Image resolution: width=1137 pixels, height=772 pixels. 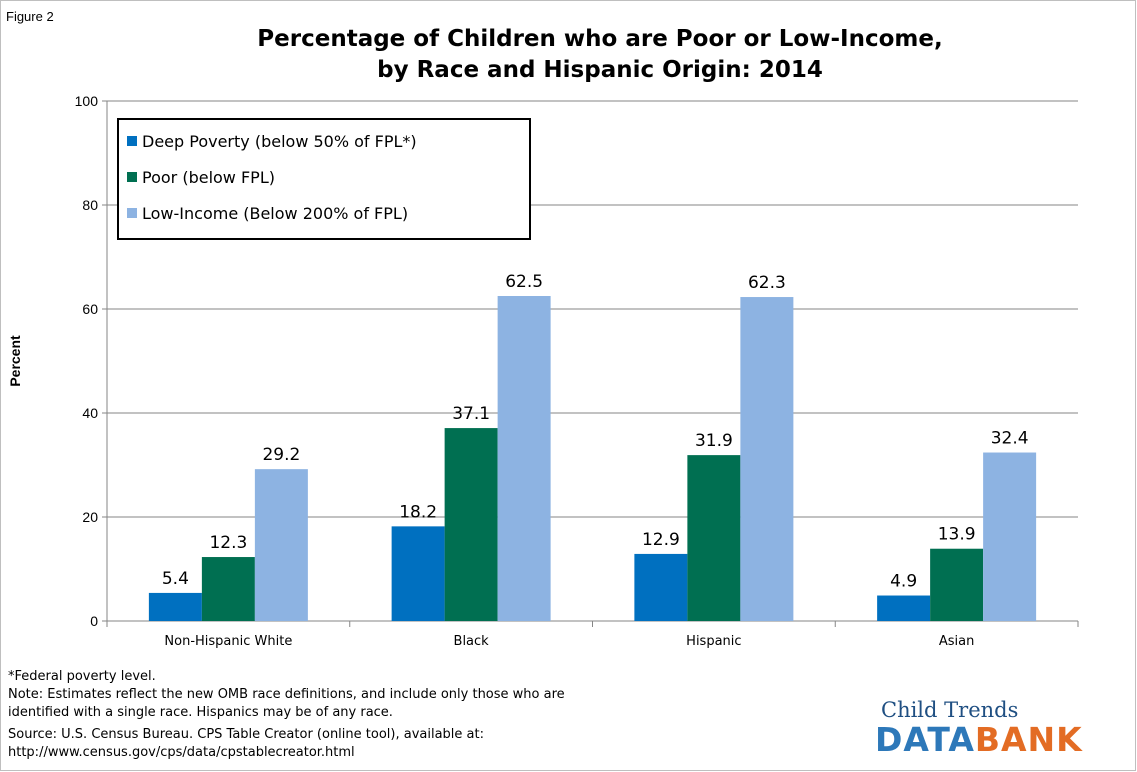 What do you see at coordinates (281, 455) in the screenshot?
I see `data-label: 29.2` at bounding box center [281, 455].